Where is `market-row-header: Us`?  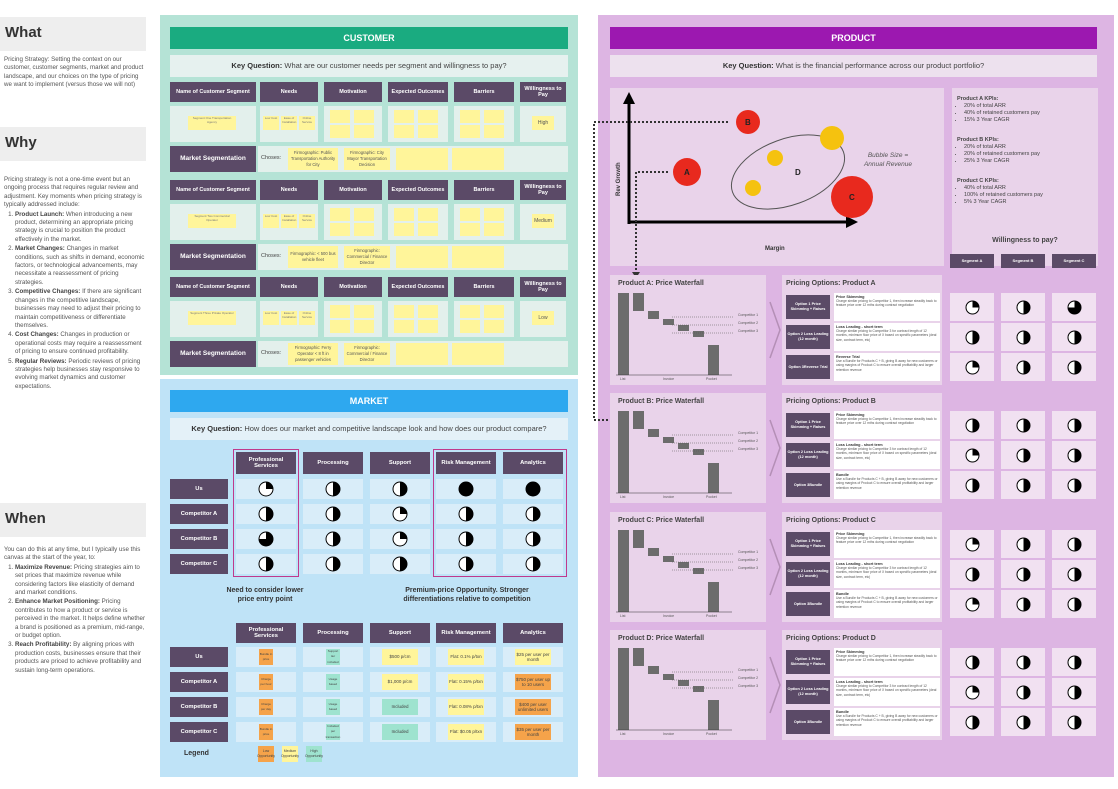
market-row-header: Us is located at coordinates (199, 489).